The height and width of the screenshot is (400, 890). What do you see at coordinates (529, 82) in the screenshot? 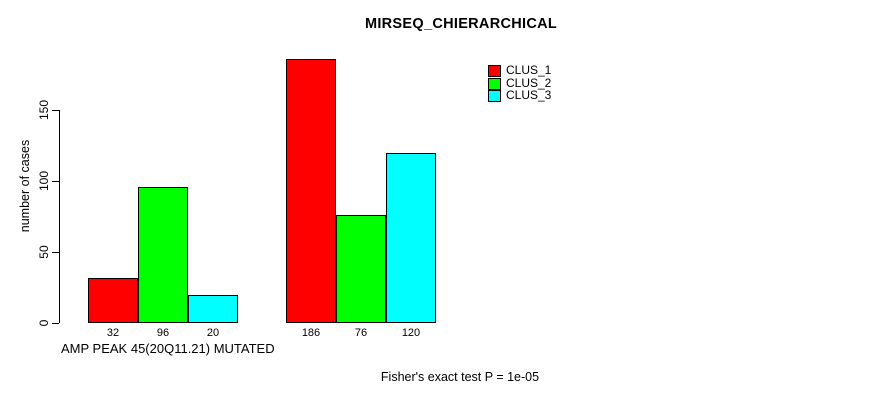
I see `legend-label-clus_2: CLUS_2` at bounding box center [529, 82].